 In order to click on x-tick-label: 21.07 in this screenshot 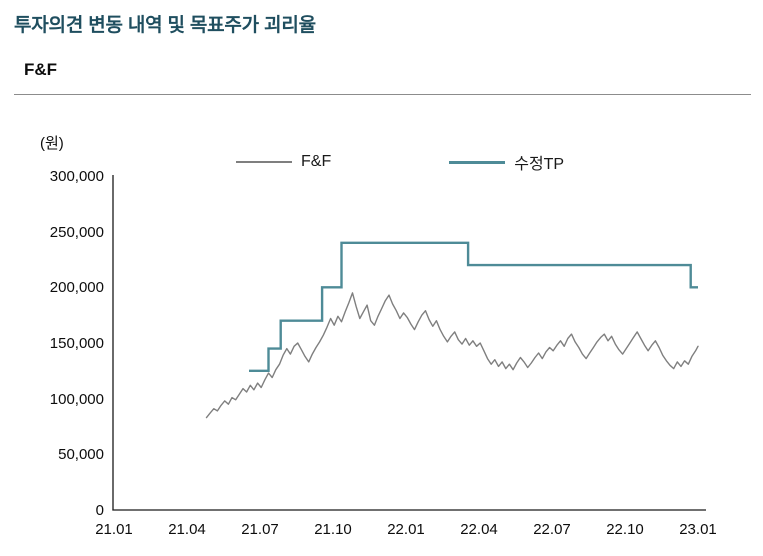, I will do `click(260, 529)`.